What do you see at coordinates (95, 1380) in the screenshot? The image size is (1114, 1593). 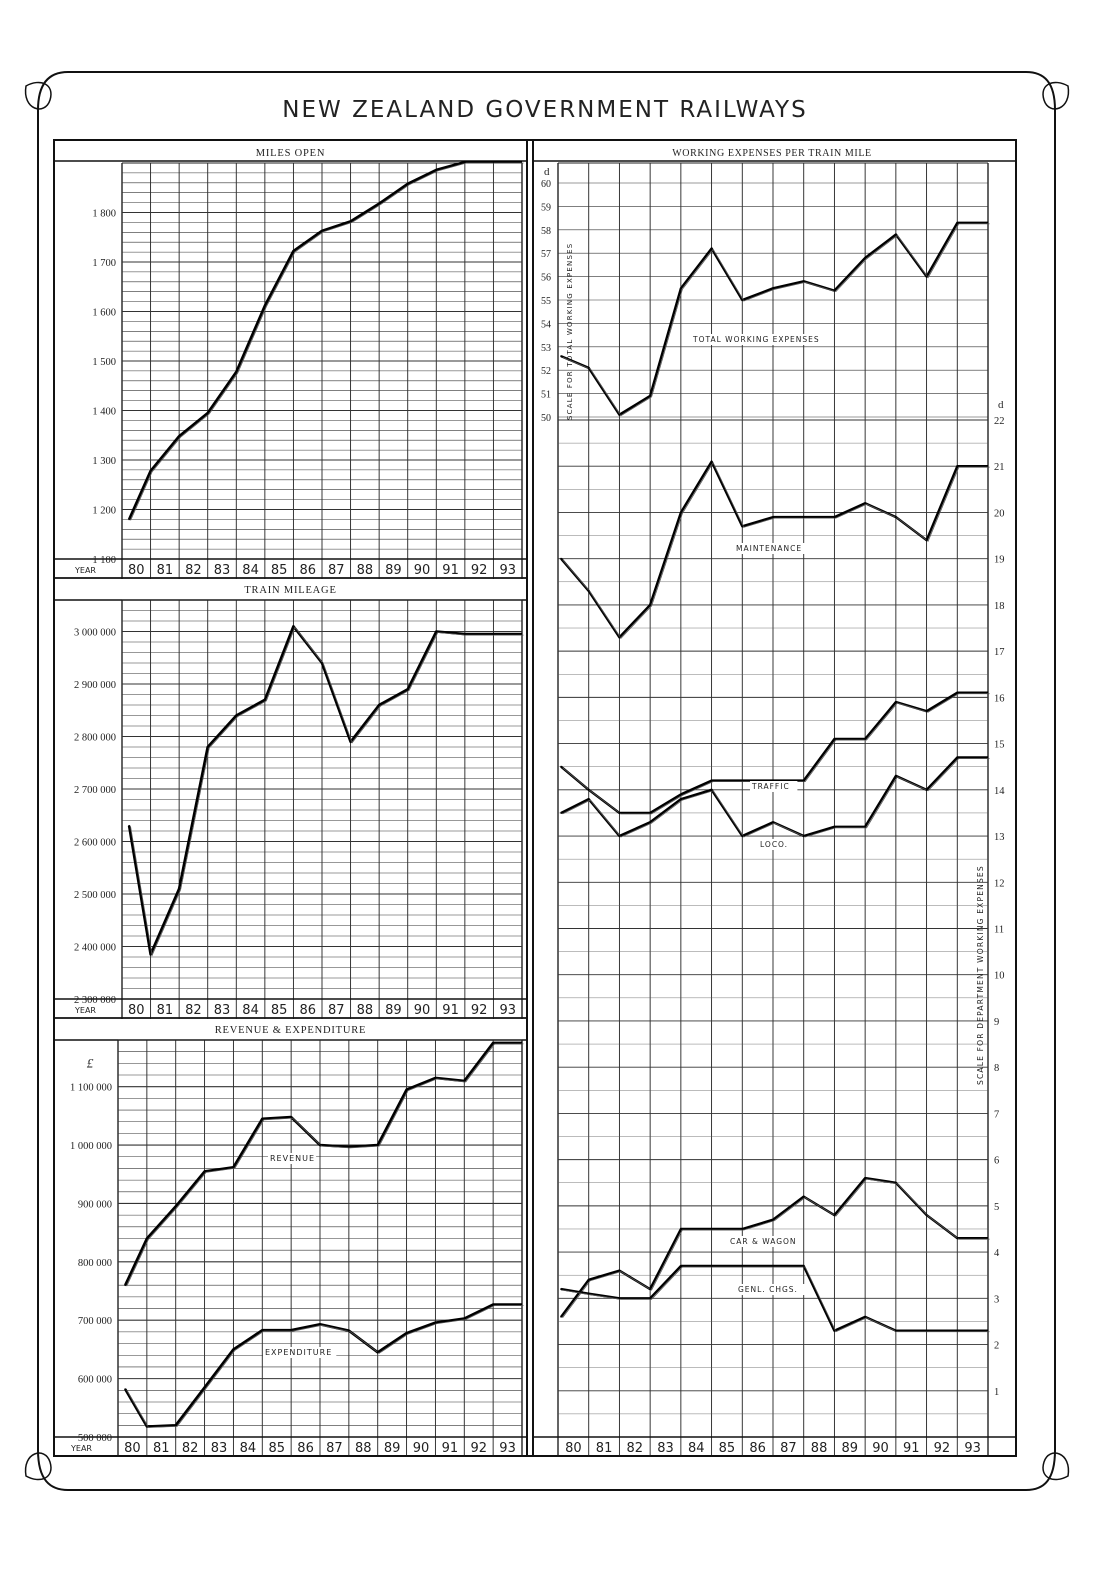 I see `y-tick-label: 600 000` at bounding box center [95, 1380].